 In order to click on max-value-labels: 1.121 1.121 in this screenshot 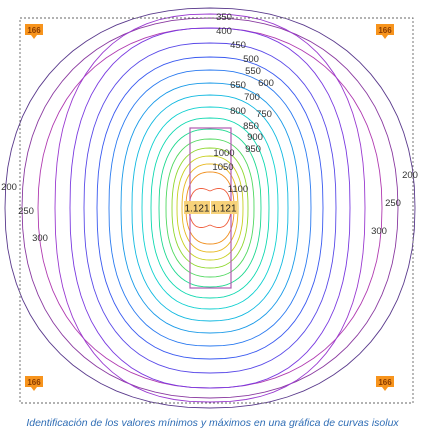, I will do `click(210, 208)`.